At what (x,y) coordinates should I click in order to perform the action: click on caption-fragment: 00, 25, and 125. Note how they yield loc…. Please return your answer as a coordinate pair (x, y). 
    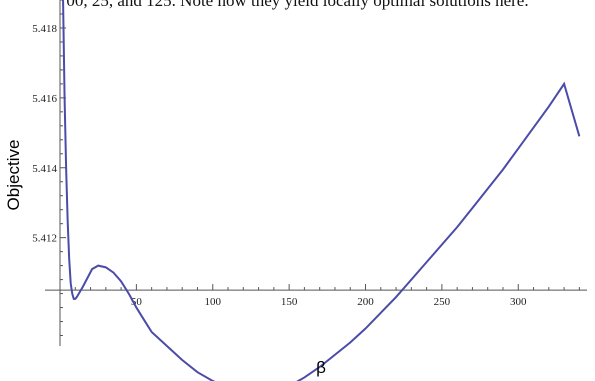
    Looking at the image, I should click on (297, 5).